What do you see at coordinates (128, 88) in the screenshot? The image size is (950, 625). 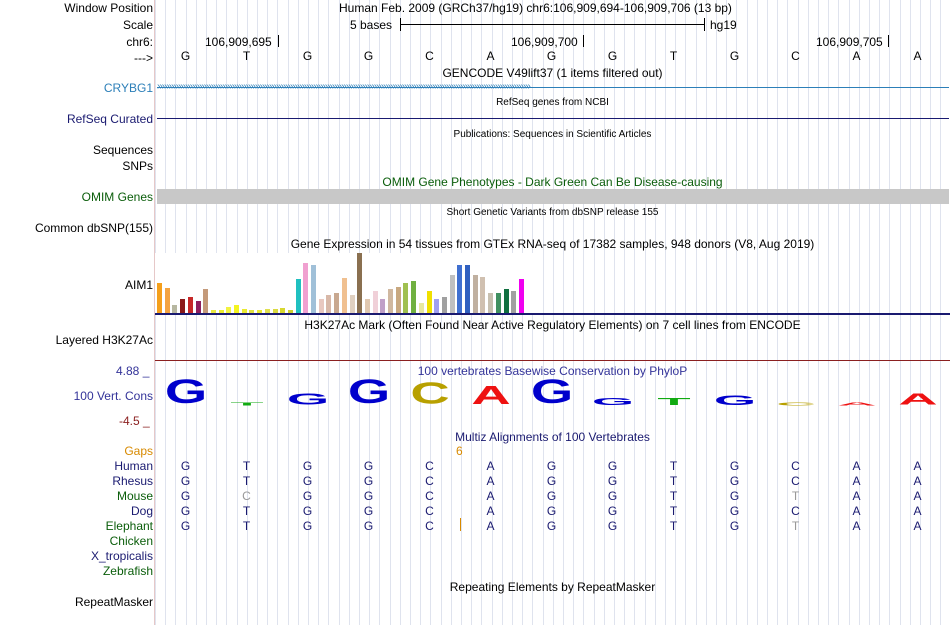 I see `gene-label-crybg1: CRYBG1` at bounding box center [128, 88].